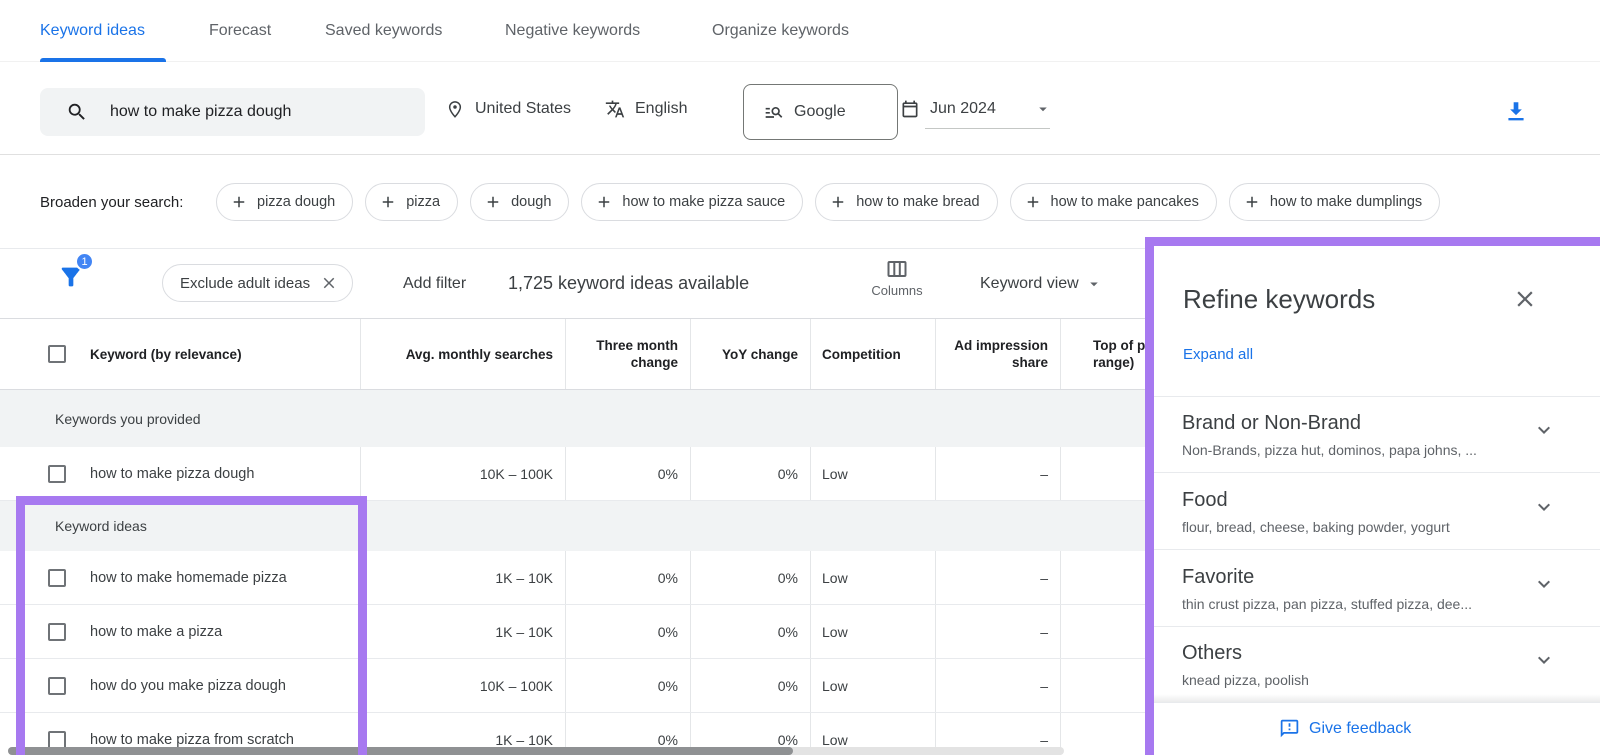  I want to click on select-all-checkbox, so click(57, 354).